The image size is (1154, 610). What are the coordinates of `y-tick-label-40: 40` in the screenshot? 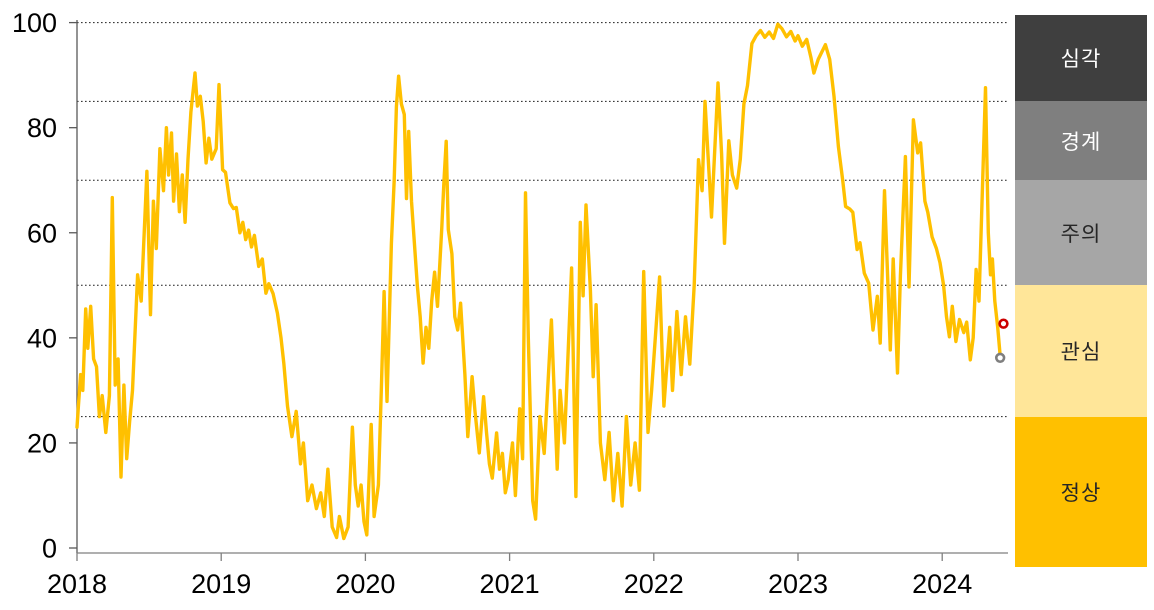 It's located at (42, 338).